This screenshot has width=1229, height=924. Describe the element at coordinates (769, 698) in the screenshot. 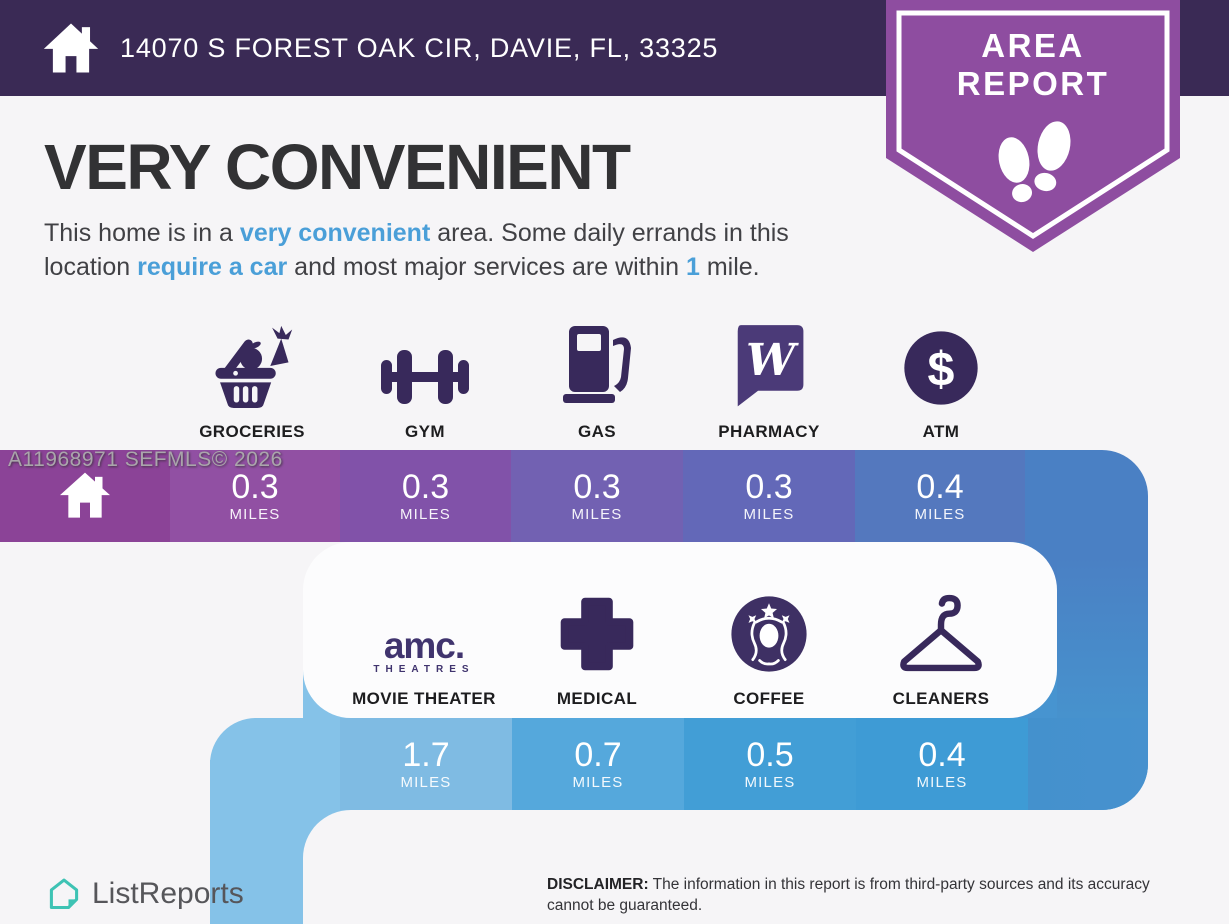

I see `category-label: COFFEE` at that location.